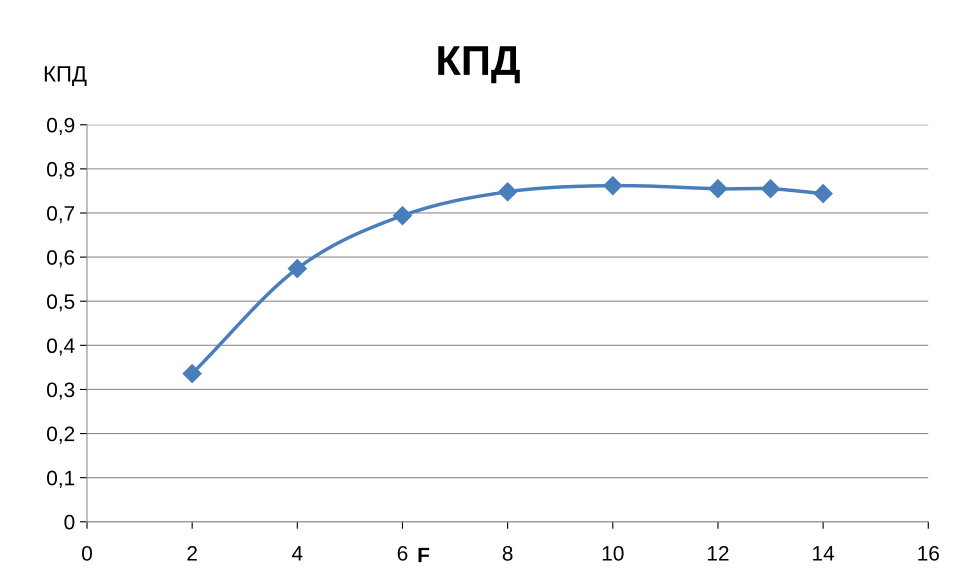 This screenshot has width=956, height=583. What do you see at coordinates (69, 522) in the screenshot?
I see `y-tick-label: 0` at bounding box center [69, 522].